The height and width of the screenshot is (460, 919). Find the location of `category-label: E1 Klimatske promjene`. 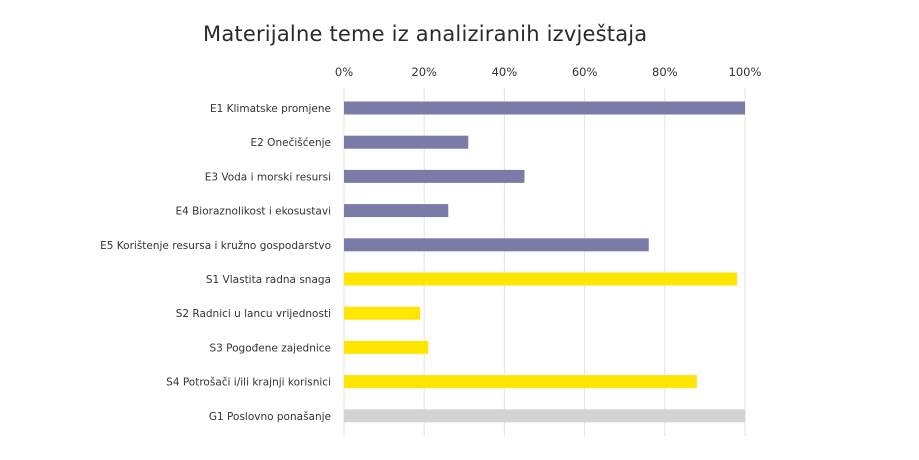

category-label: E1 Klimatske promjene is located at coordinates (270, 109).